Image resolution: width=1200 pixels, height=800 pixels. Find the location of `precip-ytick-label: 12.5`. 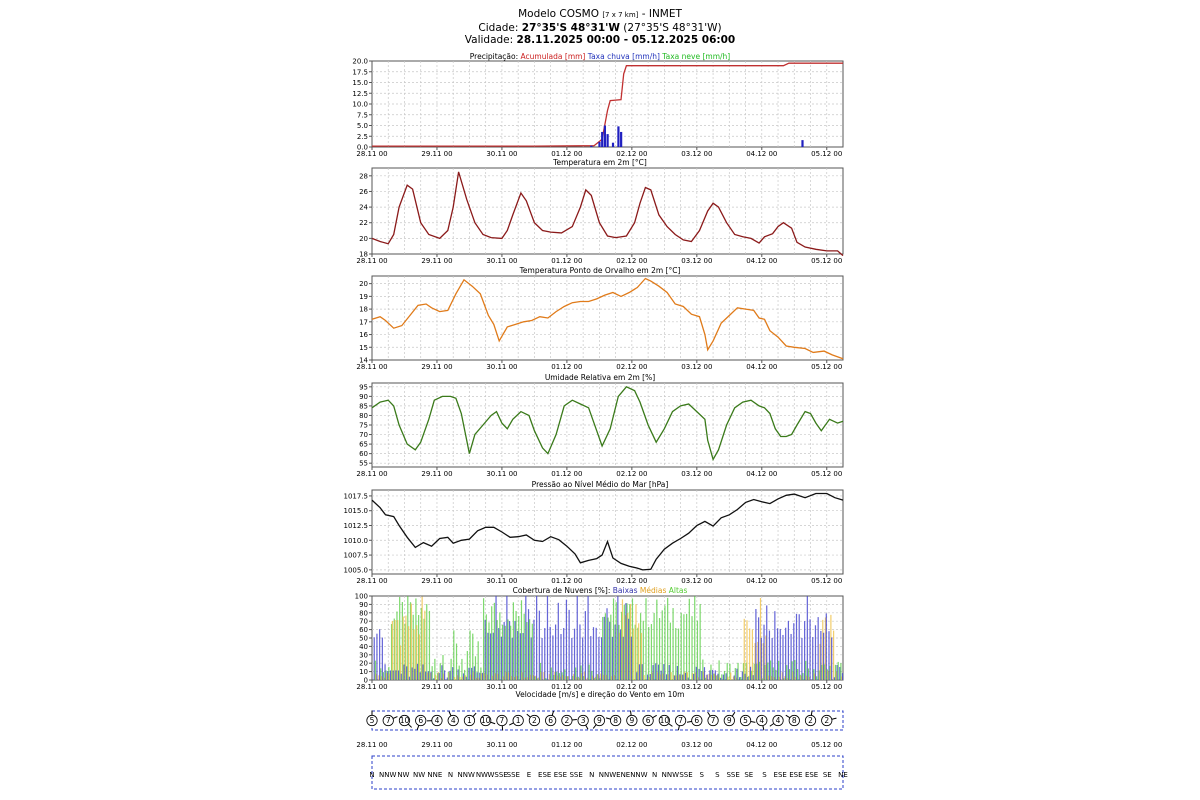

precip-ytick-label: 12.5 is located at coordinates (360, 94).